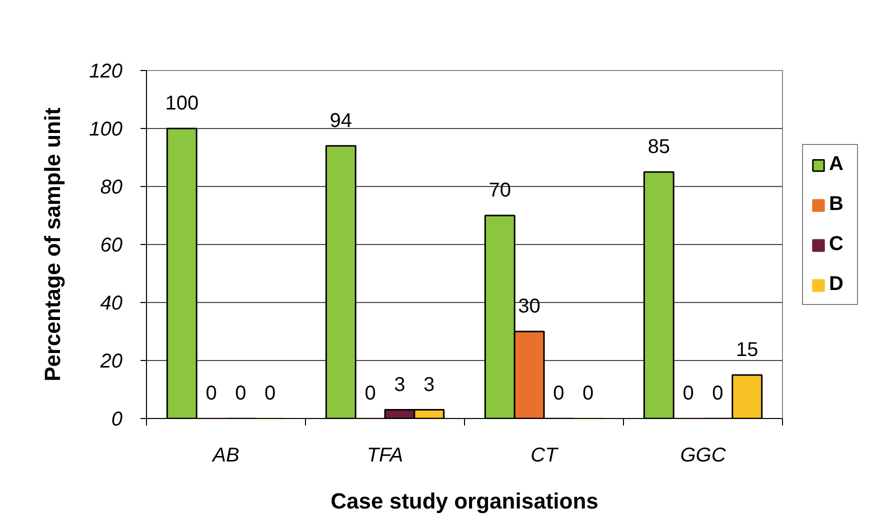 This screenshot has height=529, width=869. I want to click on data-label: 15, so click(747, 350).